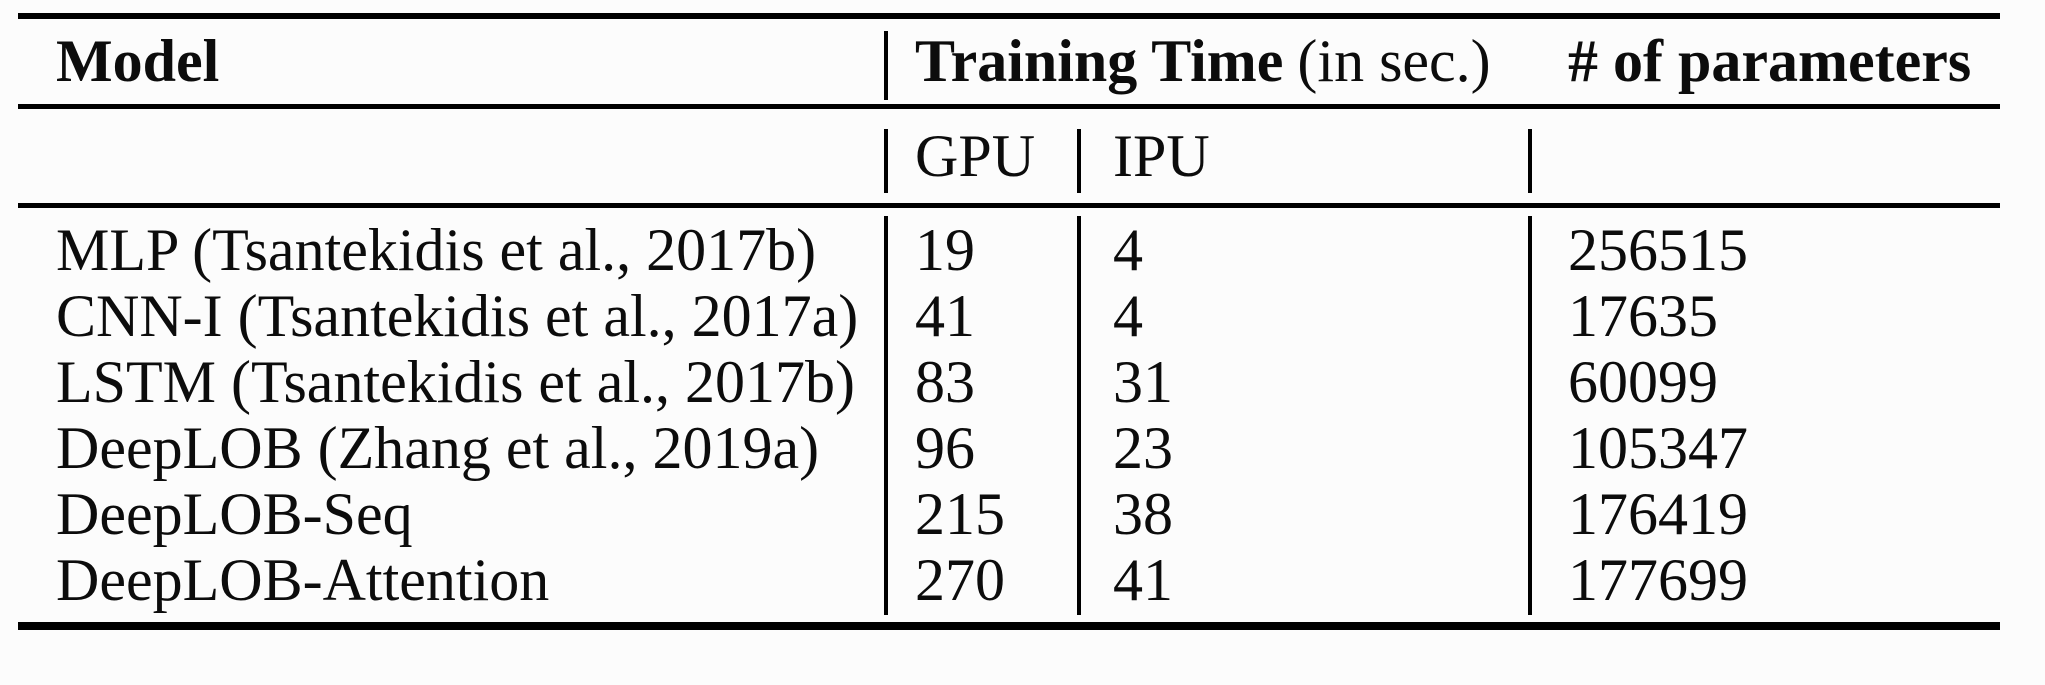  What do you see at coordinates (457, 316) in the screenshot?
I see `model-cell: CNN-I (Tsantekidis et al., 2017a)` at bounding box center [457, 316].